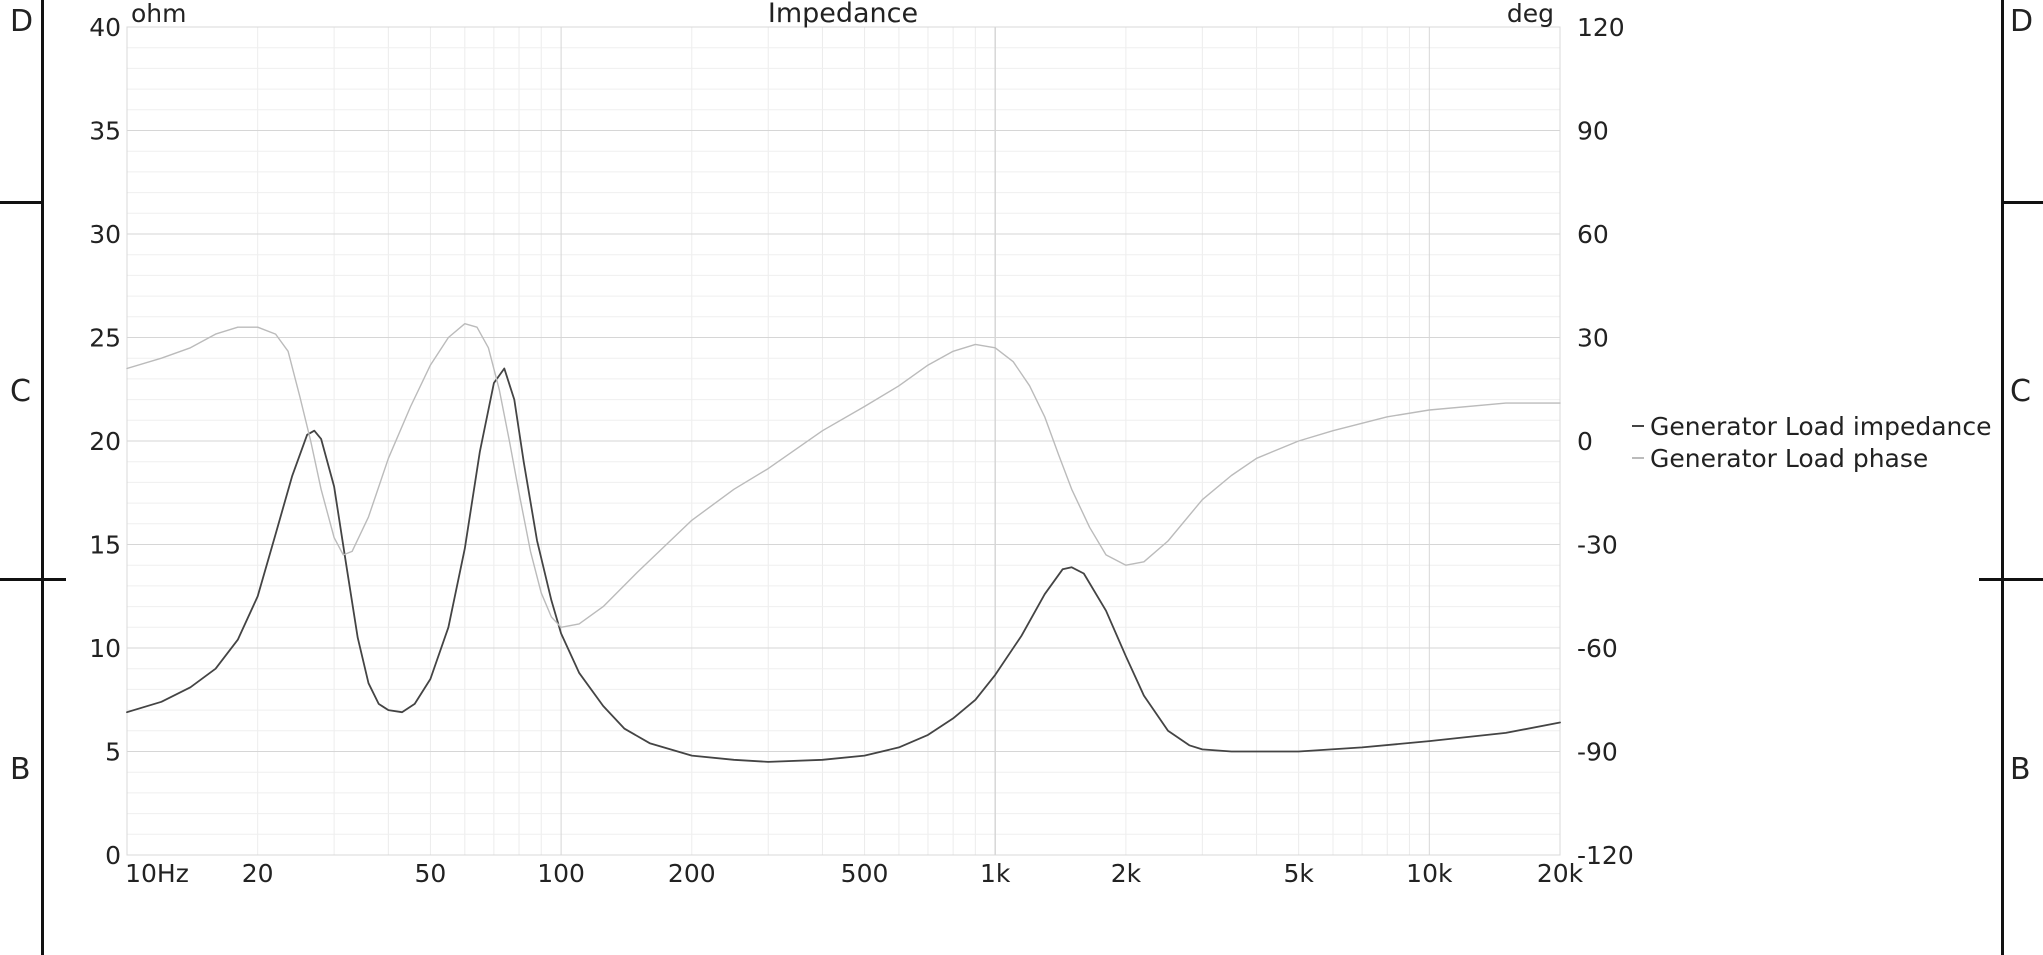  I want to click on frame-zone-mid-left: C, so click(20, 391).